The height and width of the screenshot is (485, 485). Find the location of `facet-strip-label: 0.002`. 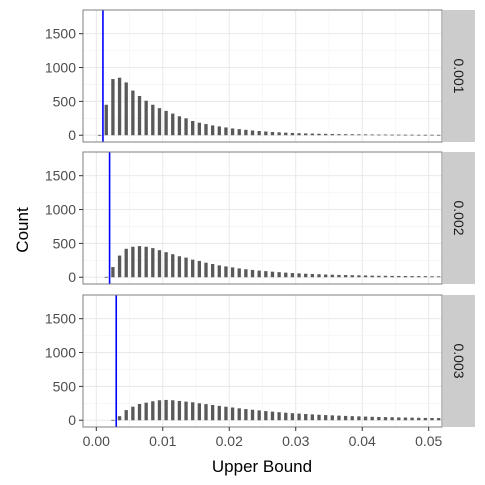

facet-strip-label: 0.002 is located at coordinates (459, 217).